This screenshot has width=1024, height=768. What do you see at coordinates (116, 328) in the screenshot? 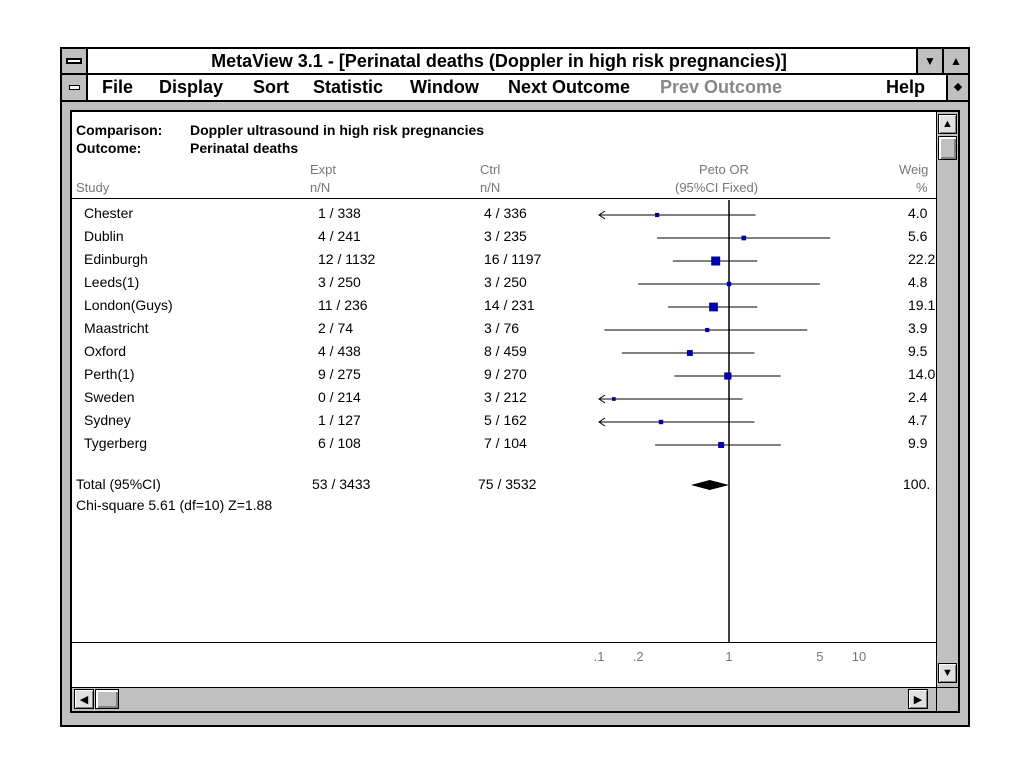
I see `study-name: Maastricht` at bounding box center [116, 328].